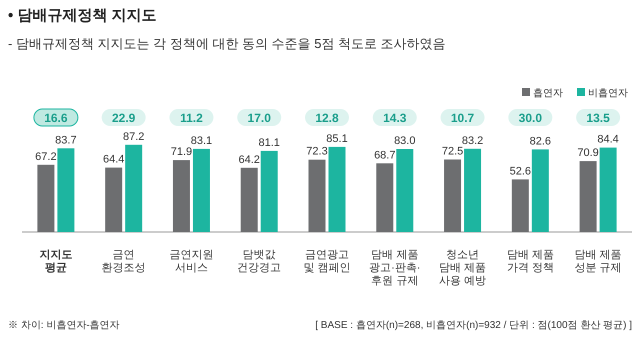  I want to click on text: 17.0, so click(260, 118).